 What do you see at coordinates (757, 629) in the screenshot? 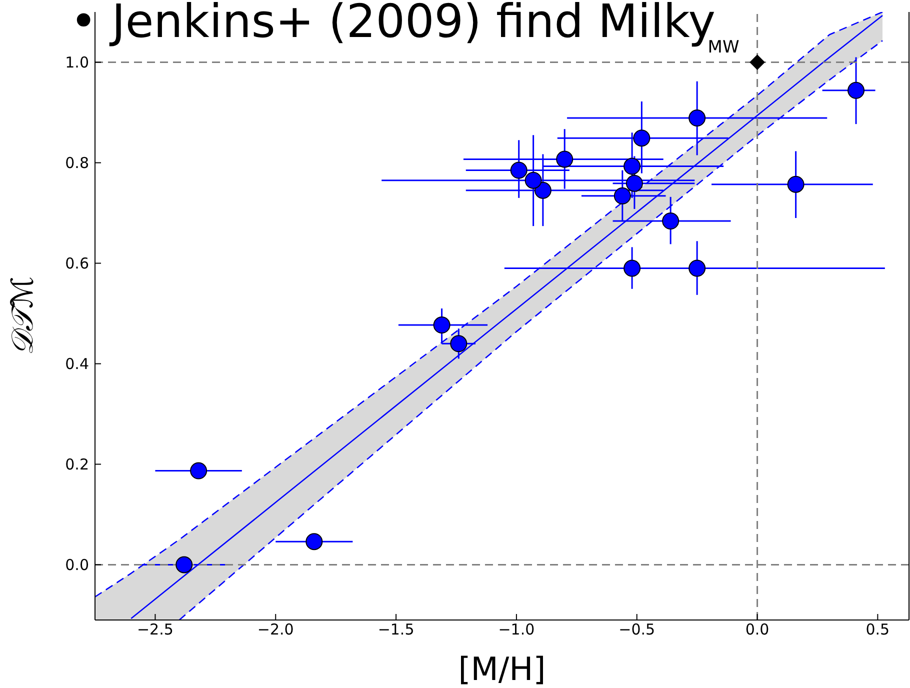
I see `x-tick-label: 0.0` at bounding box center [757, 629].